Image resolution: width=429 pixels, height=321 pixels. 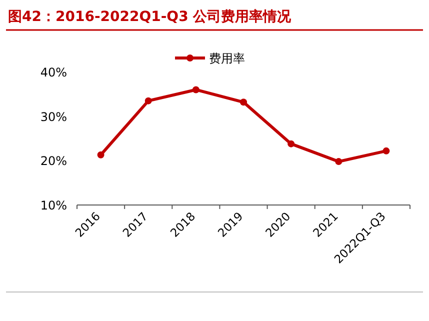 What do you see at coordinates (150, 16) in the screenshot?
I see `chart-title: 图42：2016-2022Q1-Q3 公司费用率情况` at bounding box center [150, 16].